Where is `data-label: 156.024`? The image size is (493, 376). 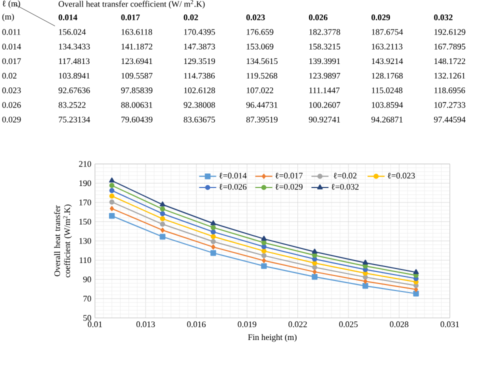
data-label: 156.024 is located at coordinates (72, 32).